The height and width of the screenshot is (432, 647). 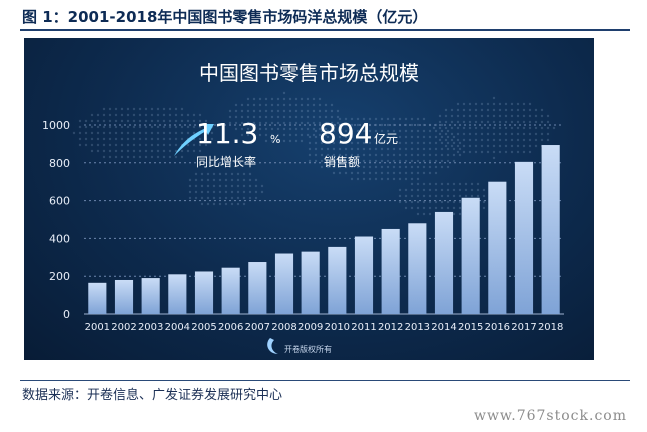 What do you see at coordinates (59, 276) in the screenshot?
I see `y-tick-label: 200` at bounding box center [59, 276].